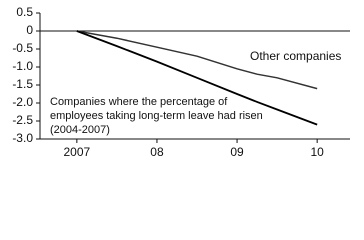 Image resolution: width=364 pixels, height=240 pixels. What do you see at coordinates (157, 152) in the screenshot?
I see `x-tick-label: 08` at bounding box center [157, 152].